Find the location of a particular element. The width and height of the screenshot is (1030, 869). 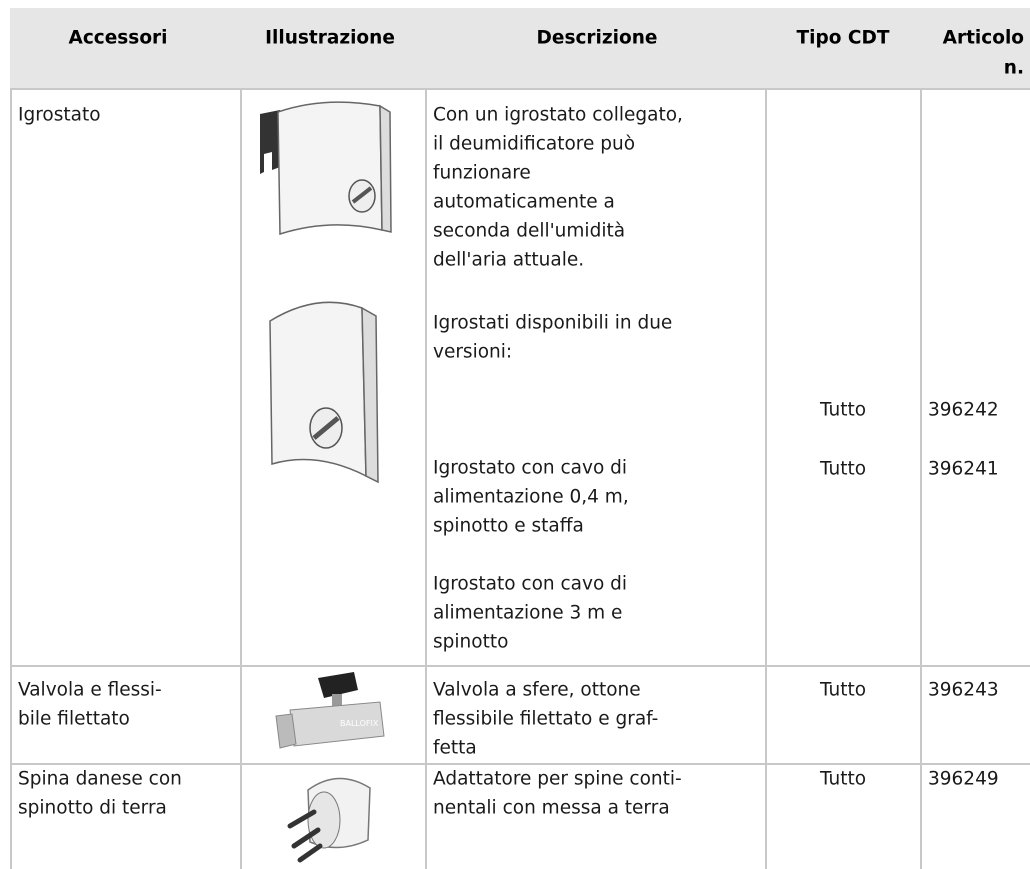

description-line: il deumidificatore può is located at coordinates (534, 144).